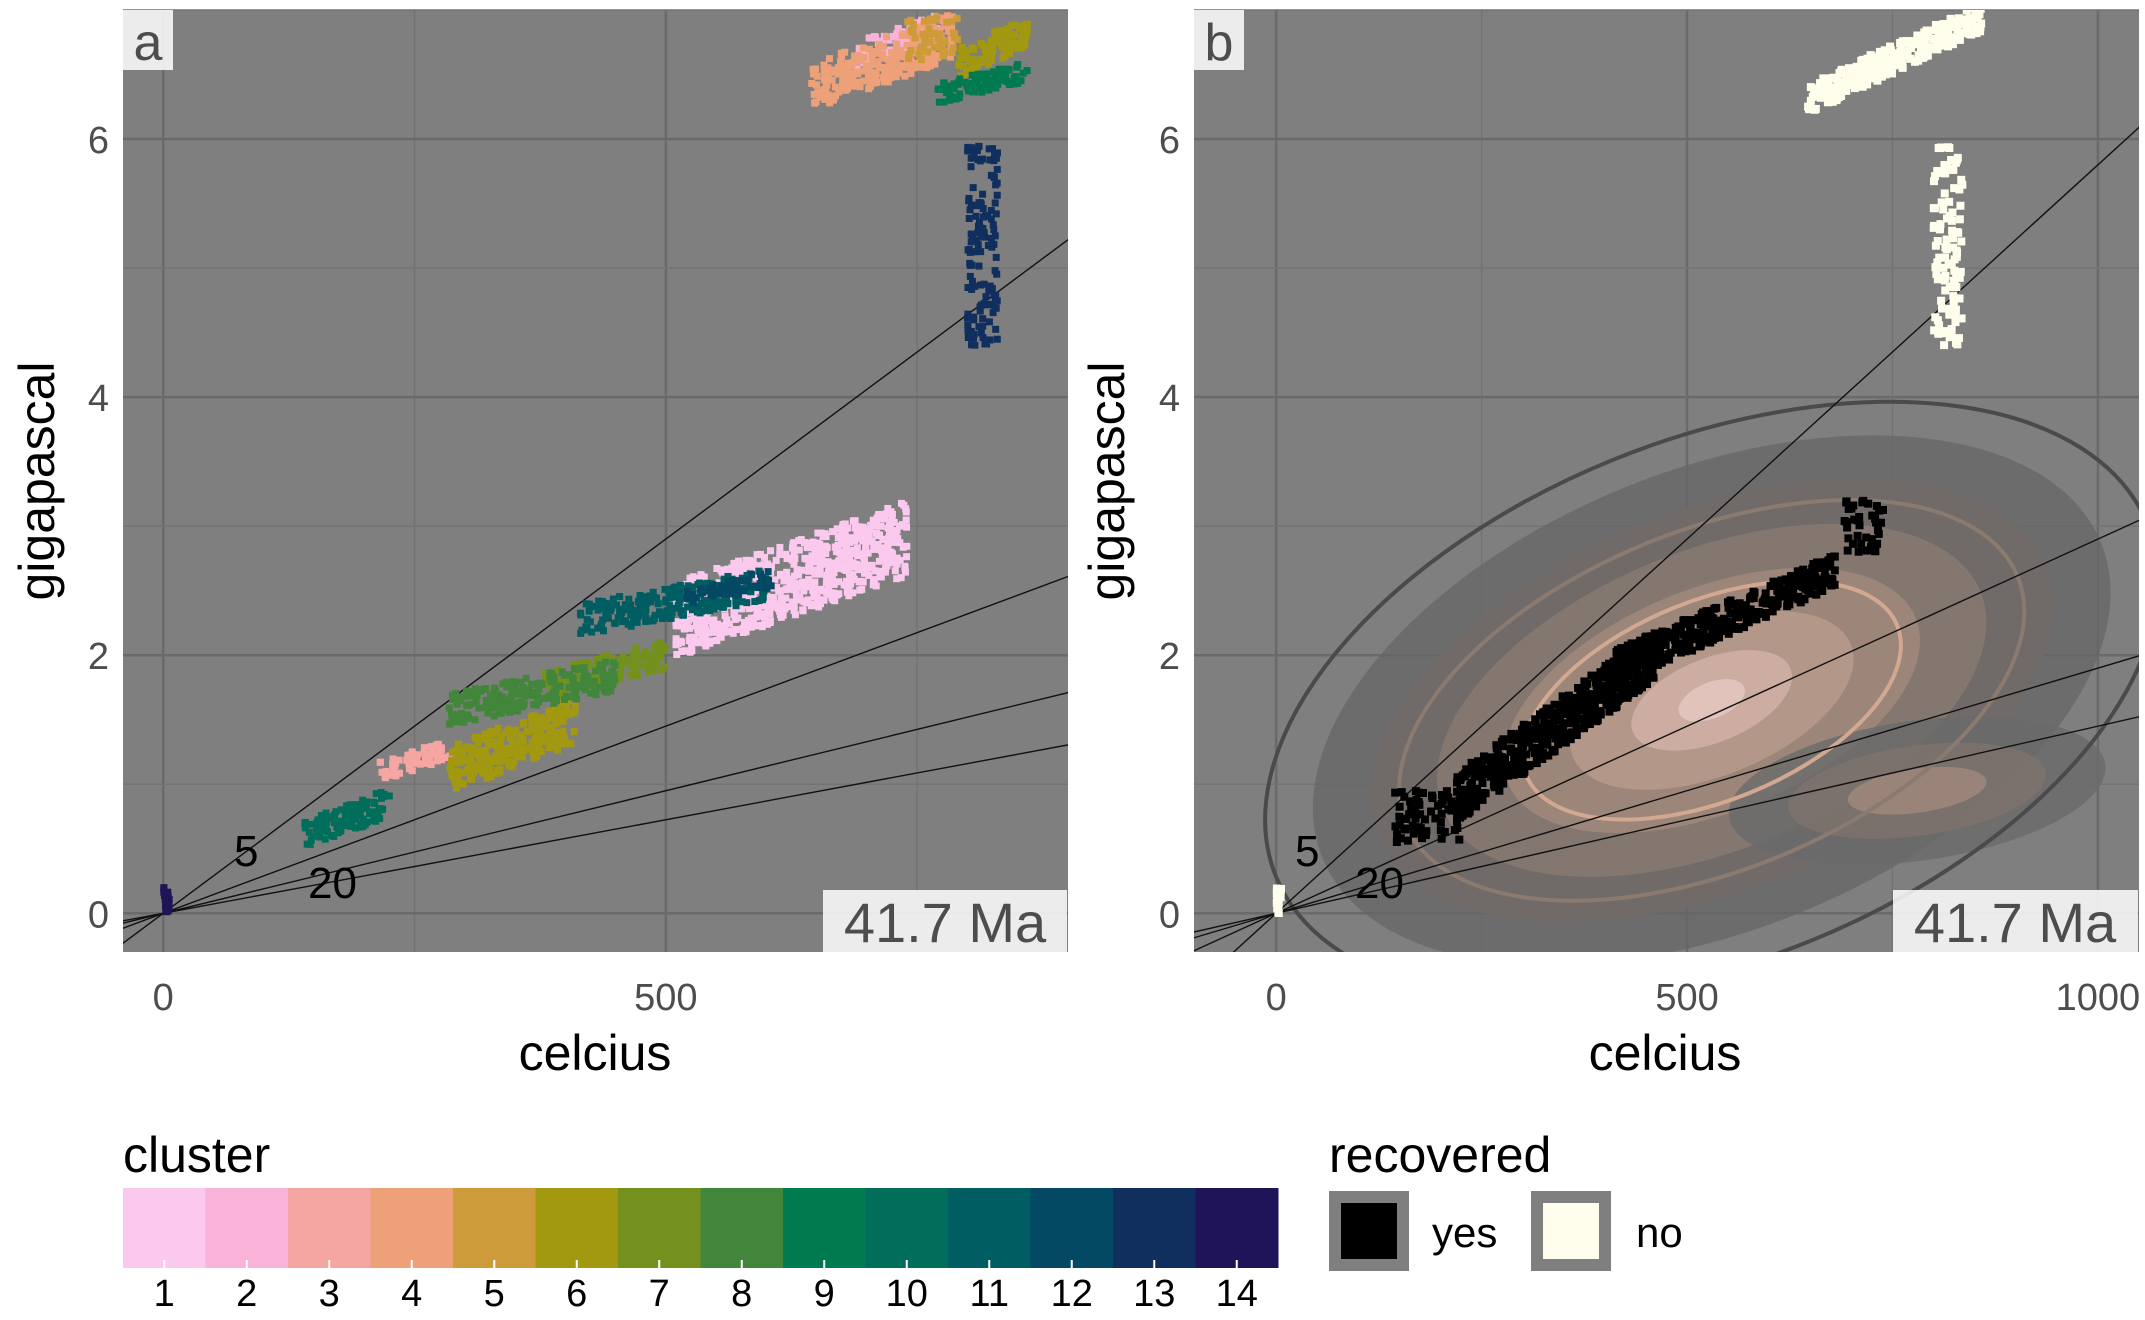 This screenshot has width=2145, height=1320. Describe the element at coordinates (1219, 43) in the screenshot. I see `panel-b-tag: b` at that location.